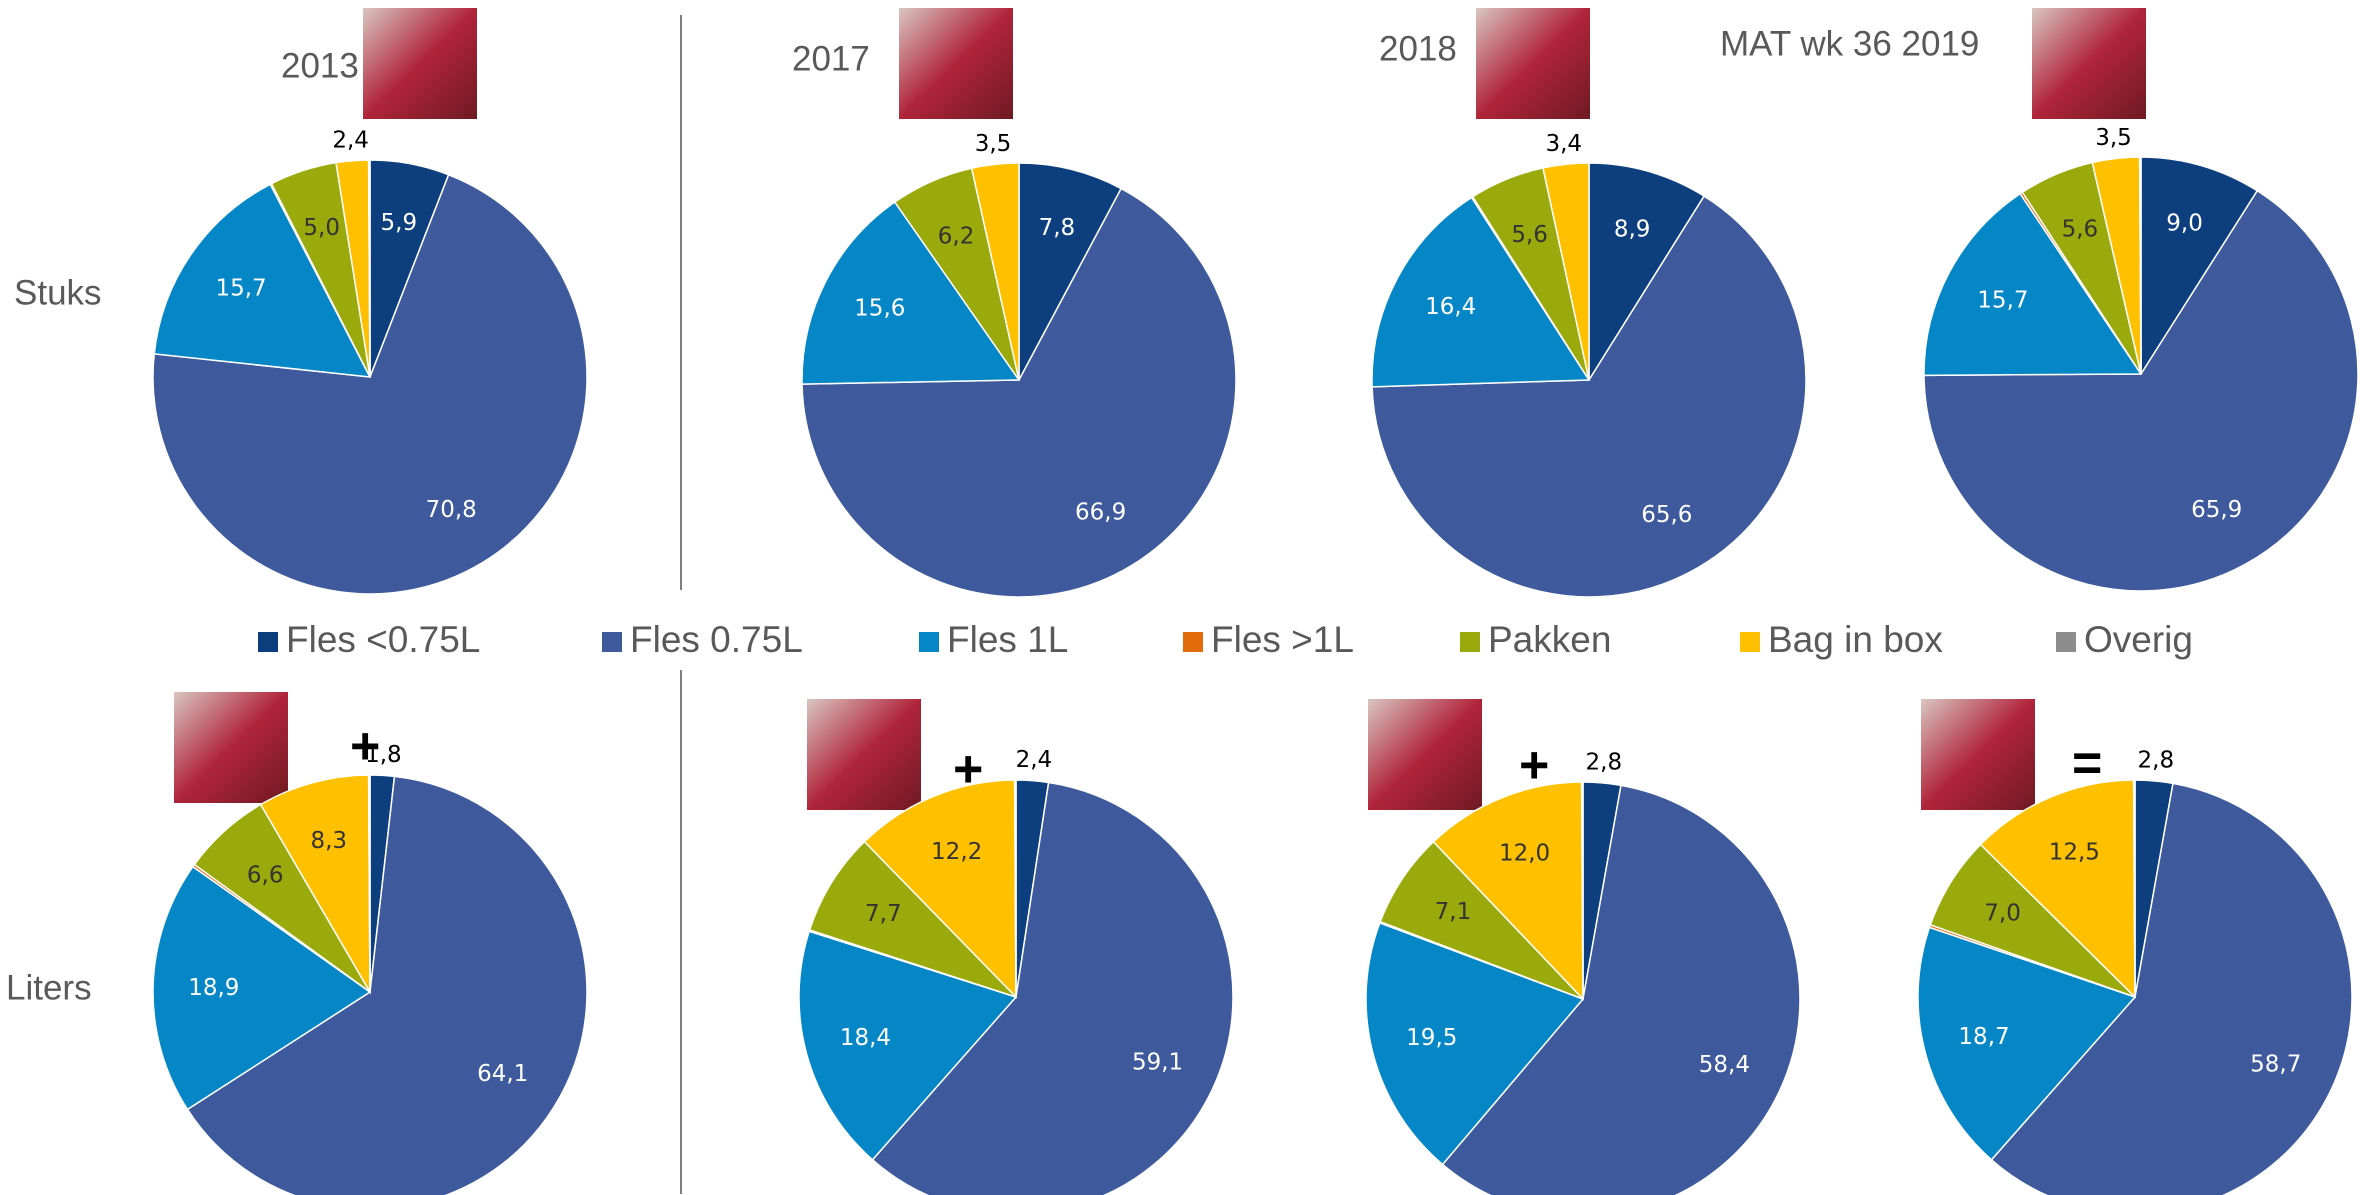 The image size is (2374, 1195). What do you see at coordinates (1453, 912) in the screenshot?
I see `data-label: 7,1` at bounding box center [1453, 912].